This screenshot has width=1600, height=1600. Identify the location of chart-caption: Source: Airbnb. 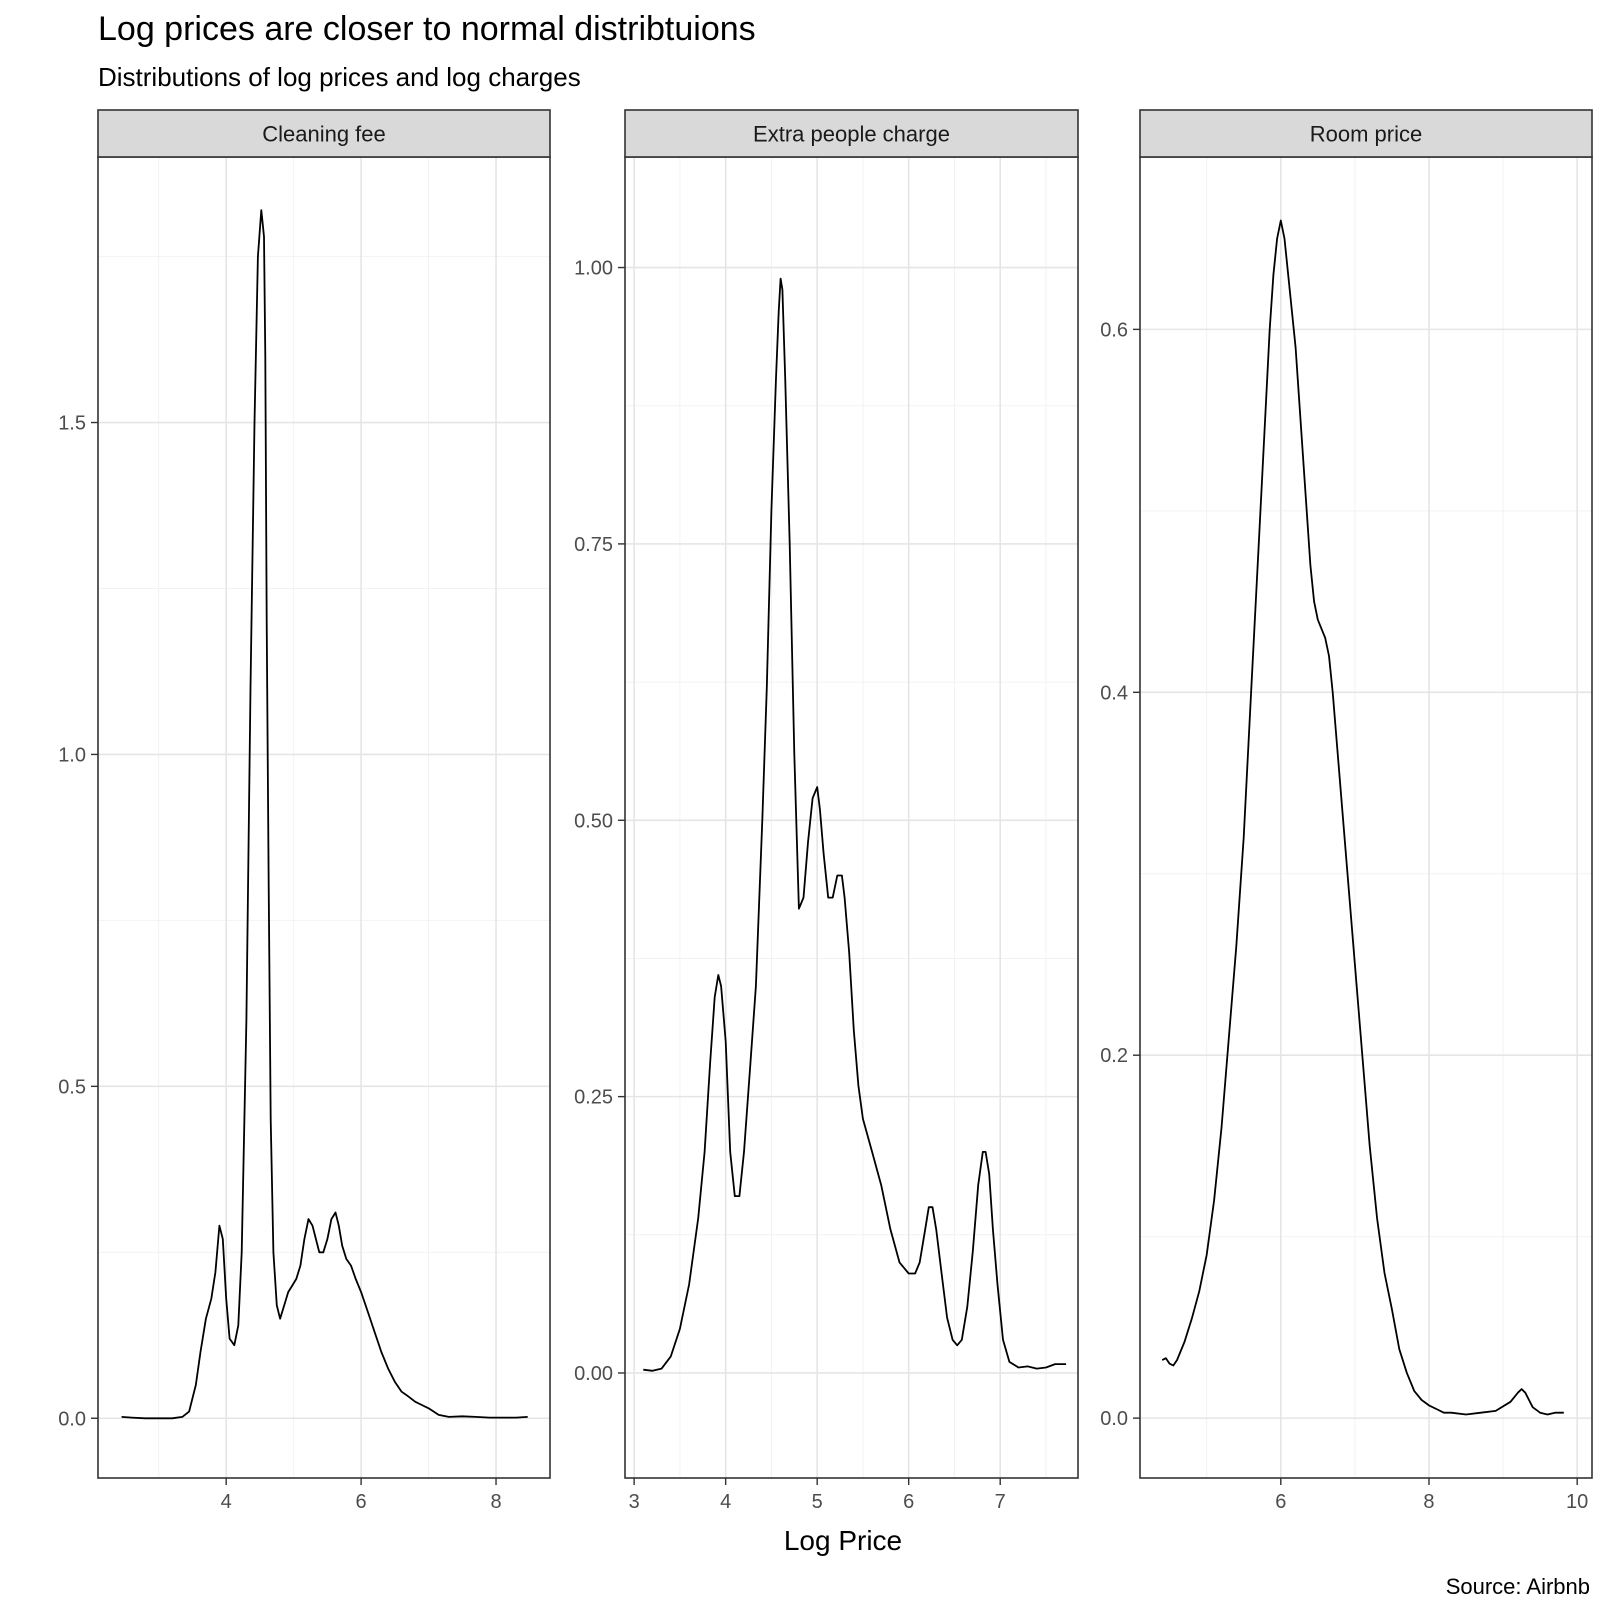
(1517, 1586).